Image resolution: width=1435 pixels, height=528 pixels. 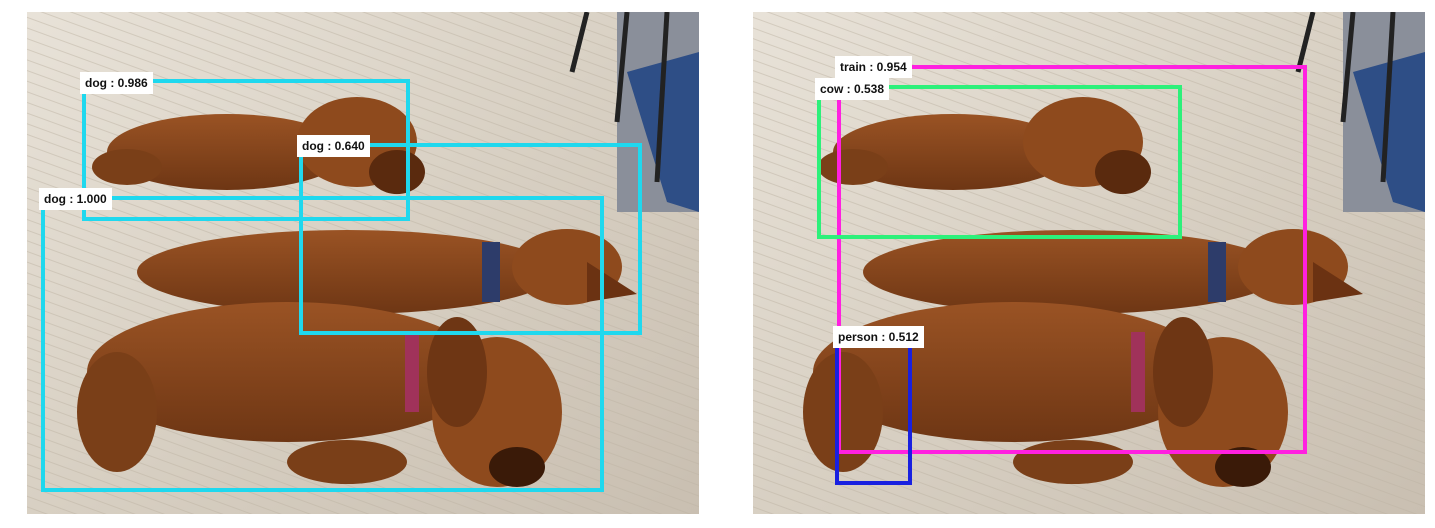 What do you see at coordinates (873, 67) in the screenshot?
I see `detection-label: train : 0.954` at bounding box center [873, 67].